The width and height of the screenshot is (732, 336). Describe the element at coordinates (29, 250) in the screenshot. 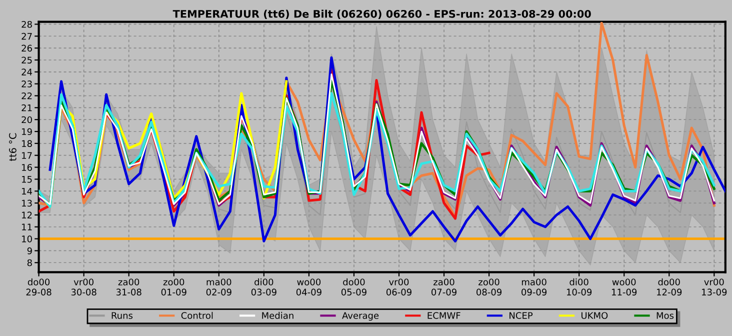

I see `y-tick-label: 9` at that location.